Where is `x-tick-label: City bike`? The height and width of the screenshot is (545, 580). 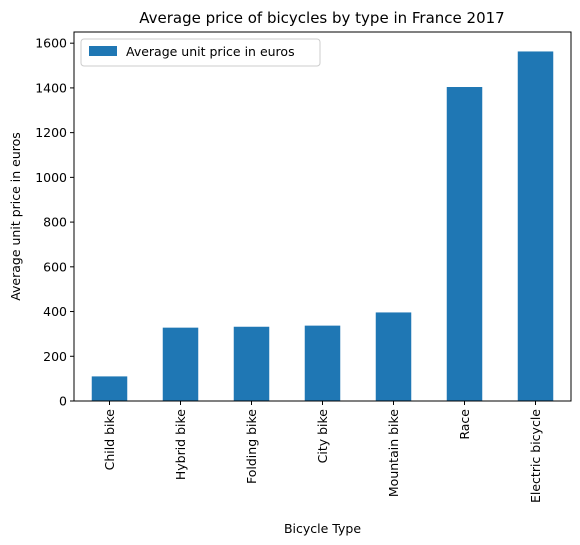 x-tick-label: City bike is located at coordinates (322, 436).